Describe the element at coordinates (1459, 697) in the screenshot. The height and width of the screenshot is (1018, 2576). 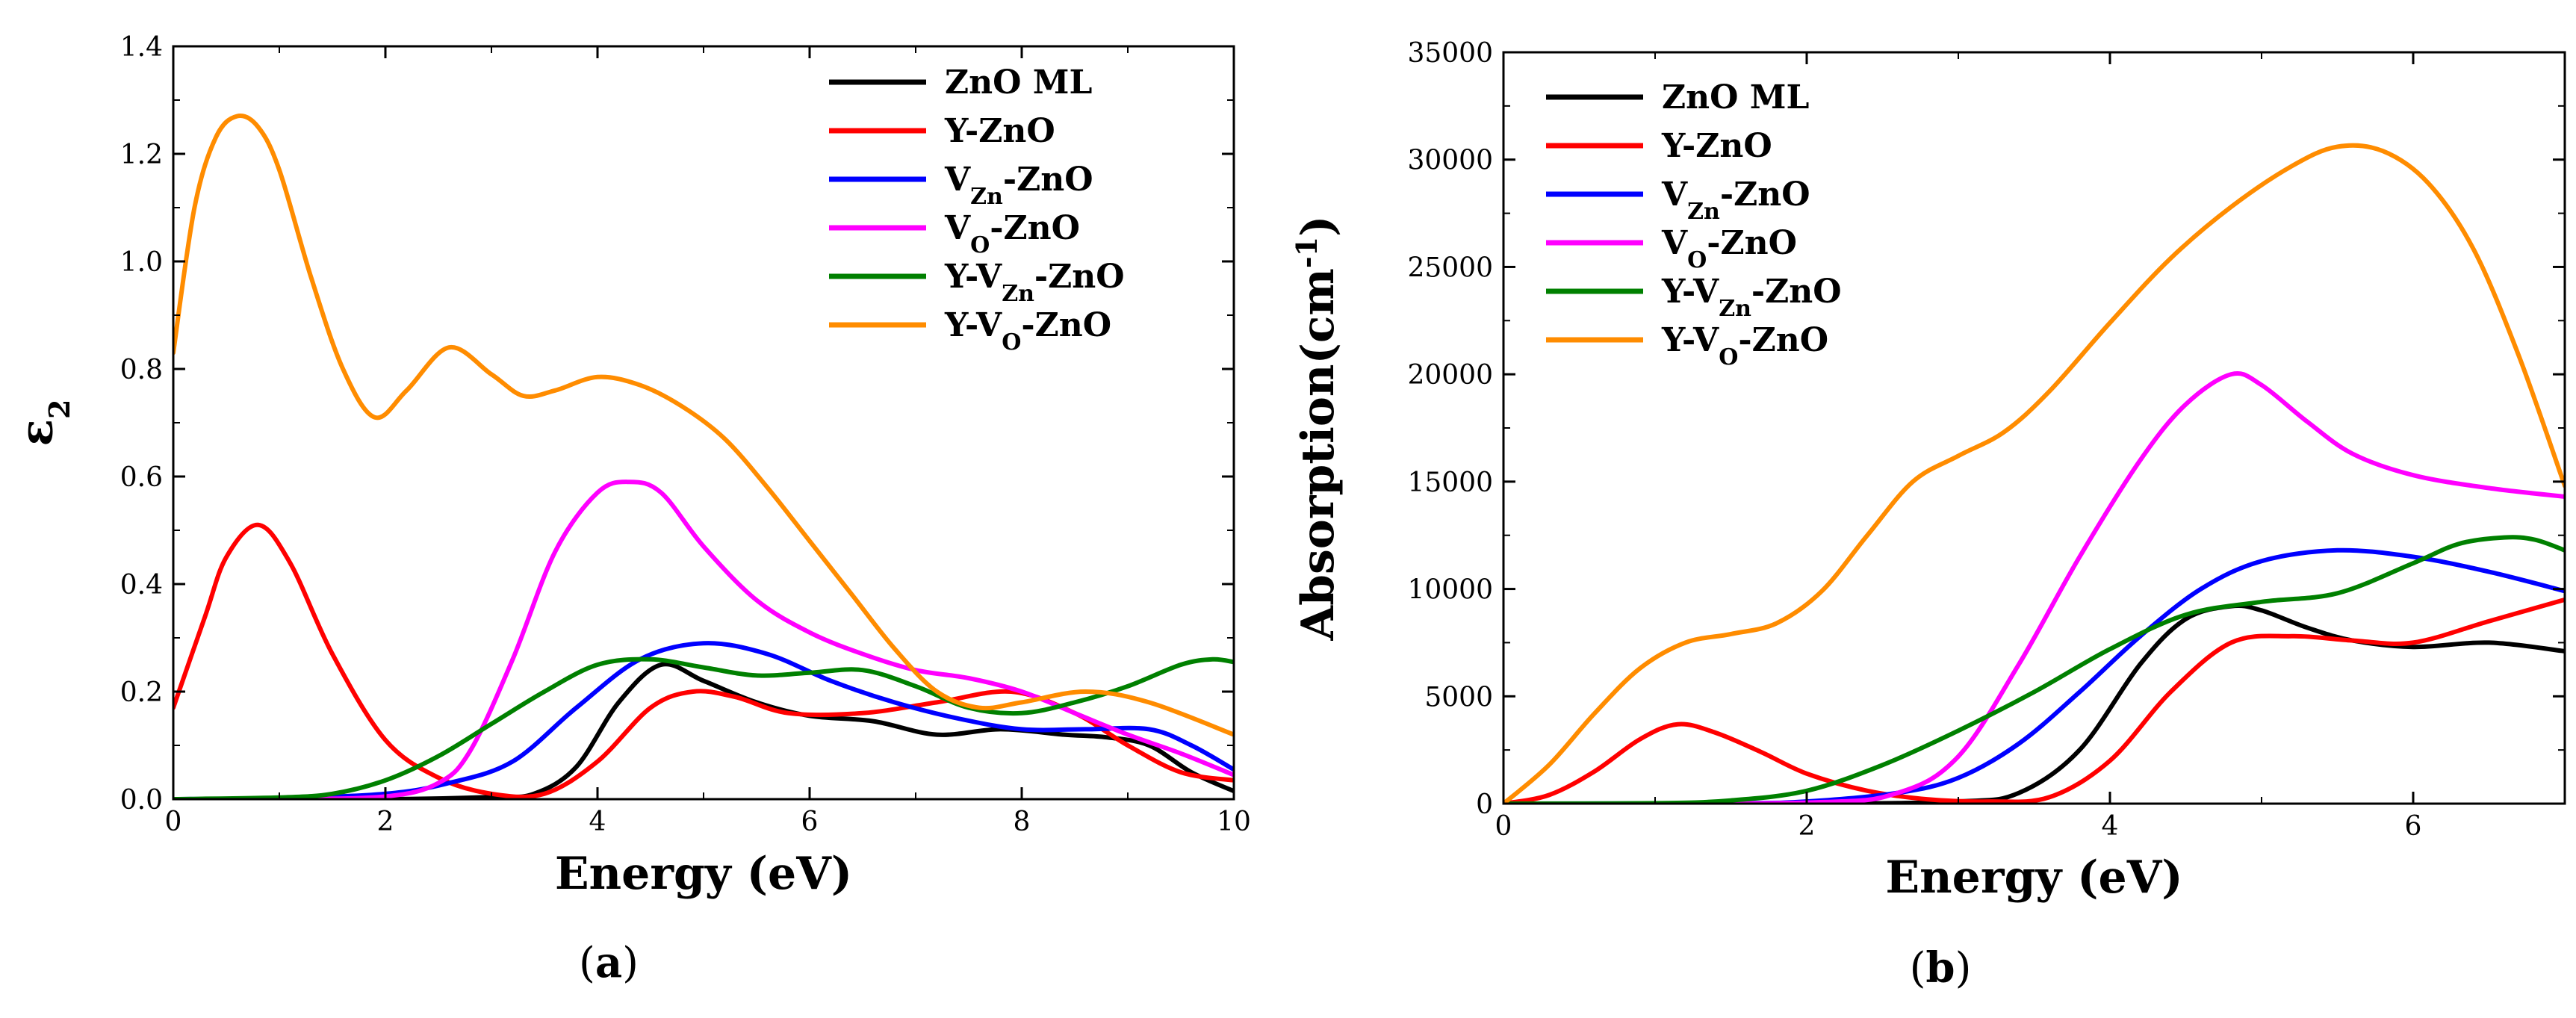
I see `y-tick-label: 5000` at that location.